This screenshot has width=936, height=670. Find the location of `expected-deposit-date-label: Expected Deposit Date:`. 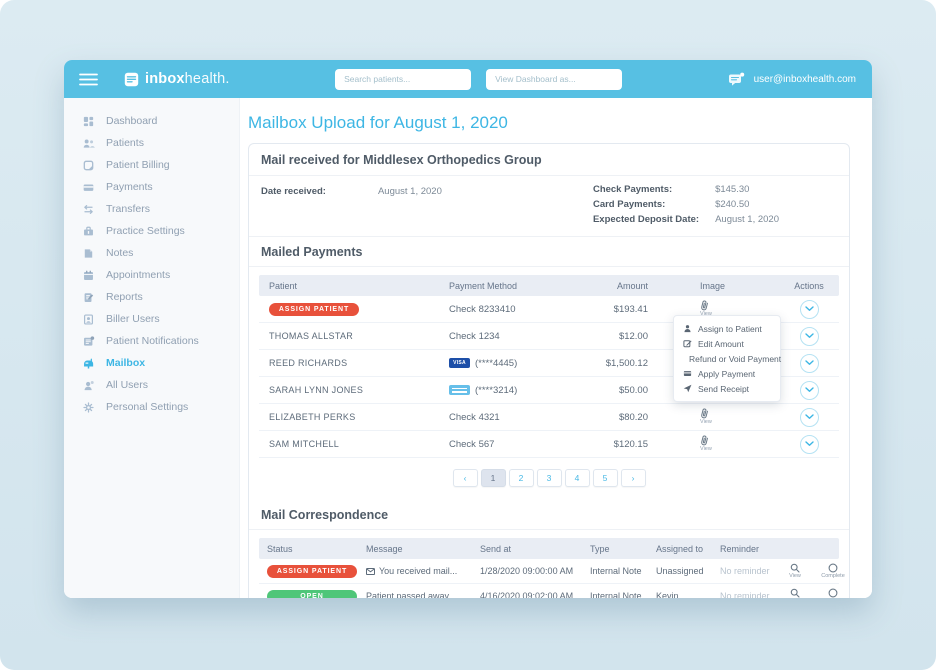

expected-deposit-date-label: Expected Deposit Date: is located at coordinates (646, 219).